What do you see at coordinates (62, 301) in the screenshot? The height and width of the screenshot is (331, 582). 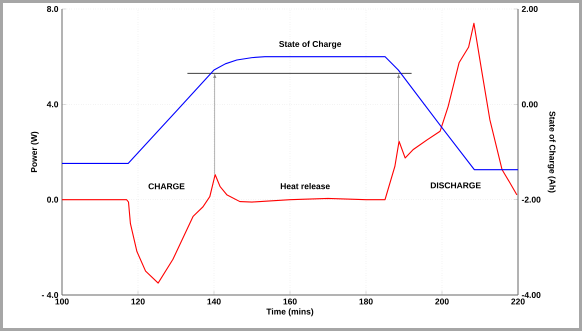 I see `x-tick-label: 100` at bounding box center [62, 301].